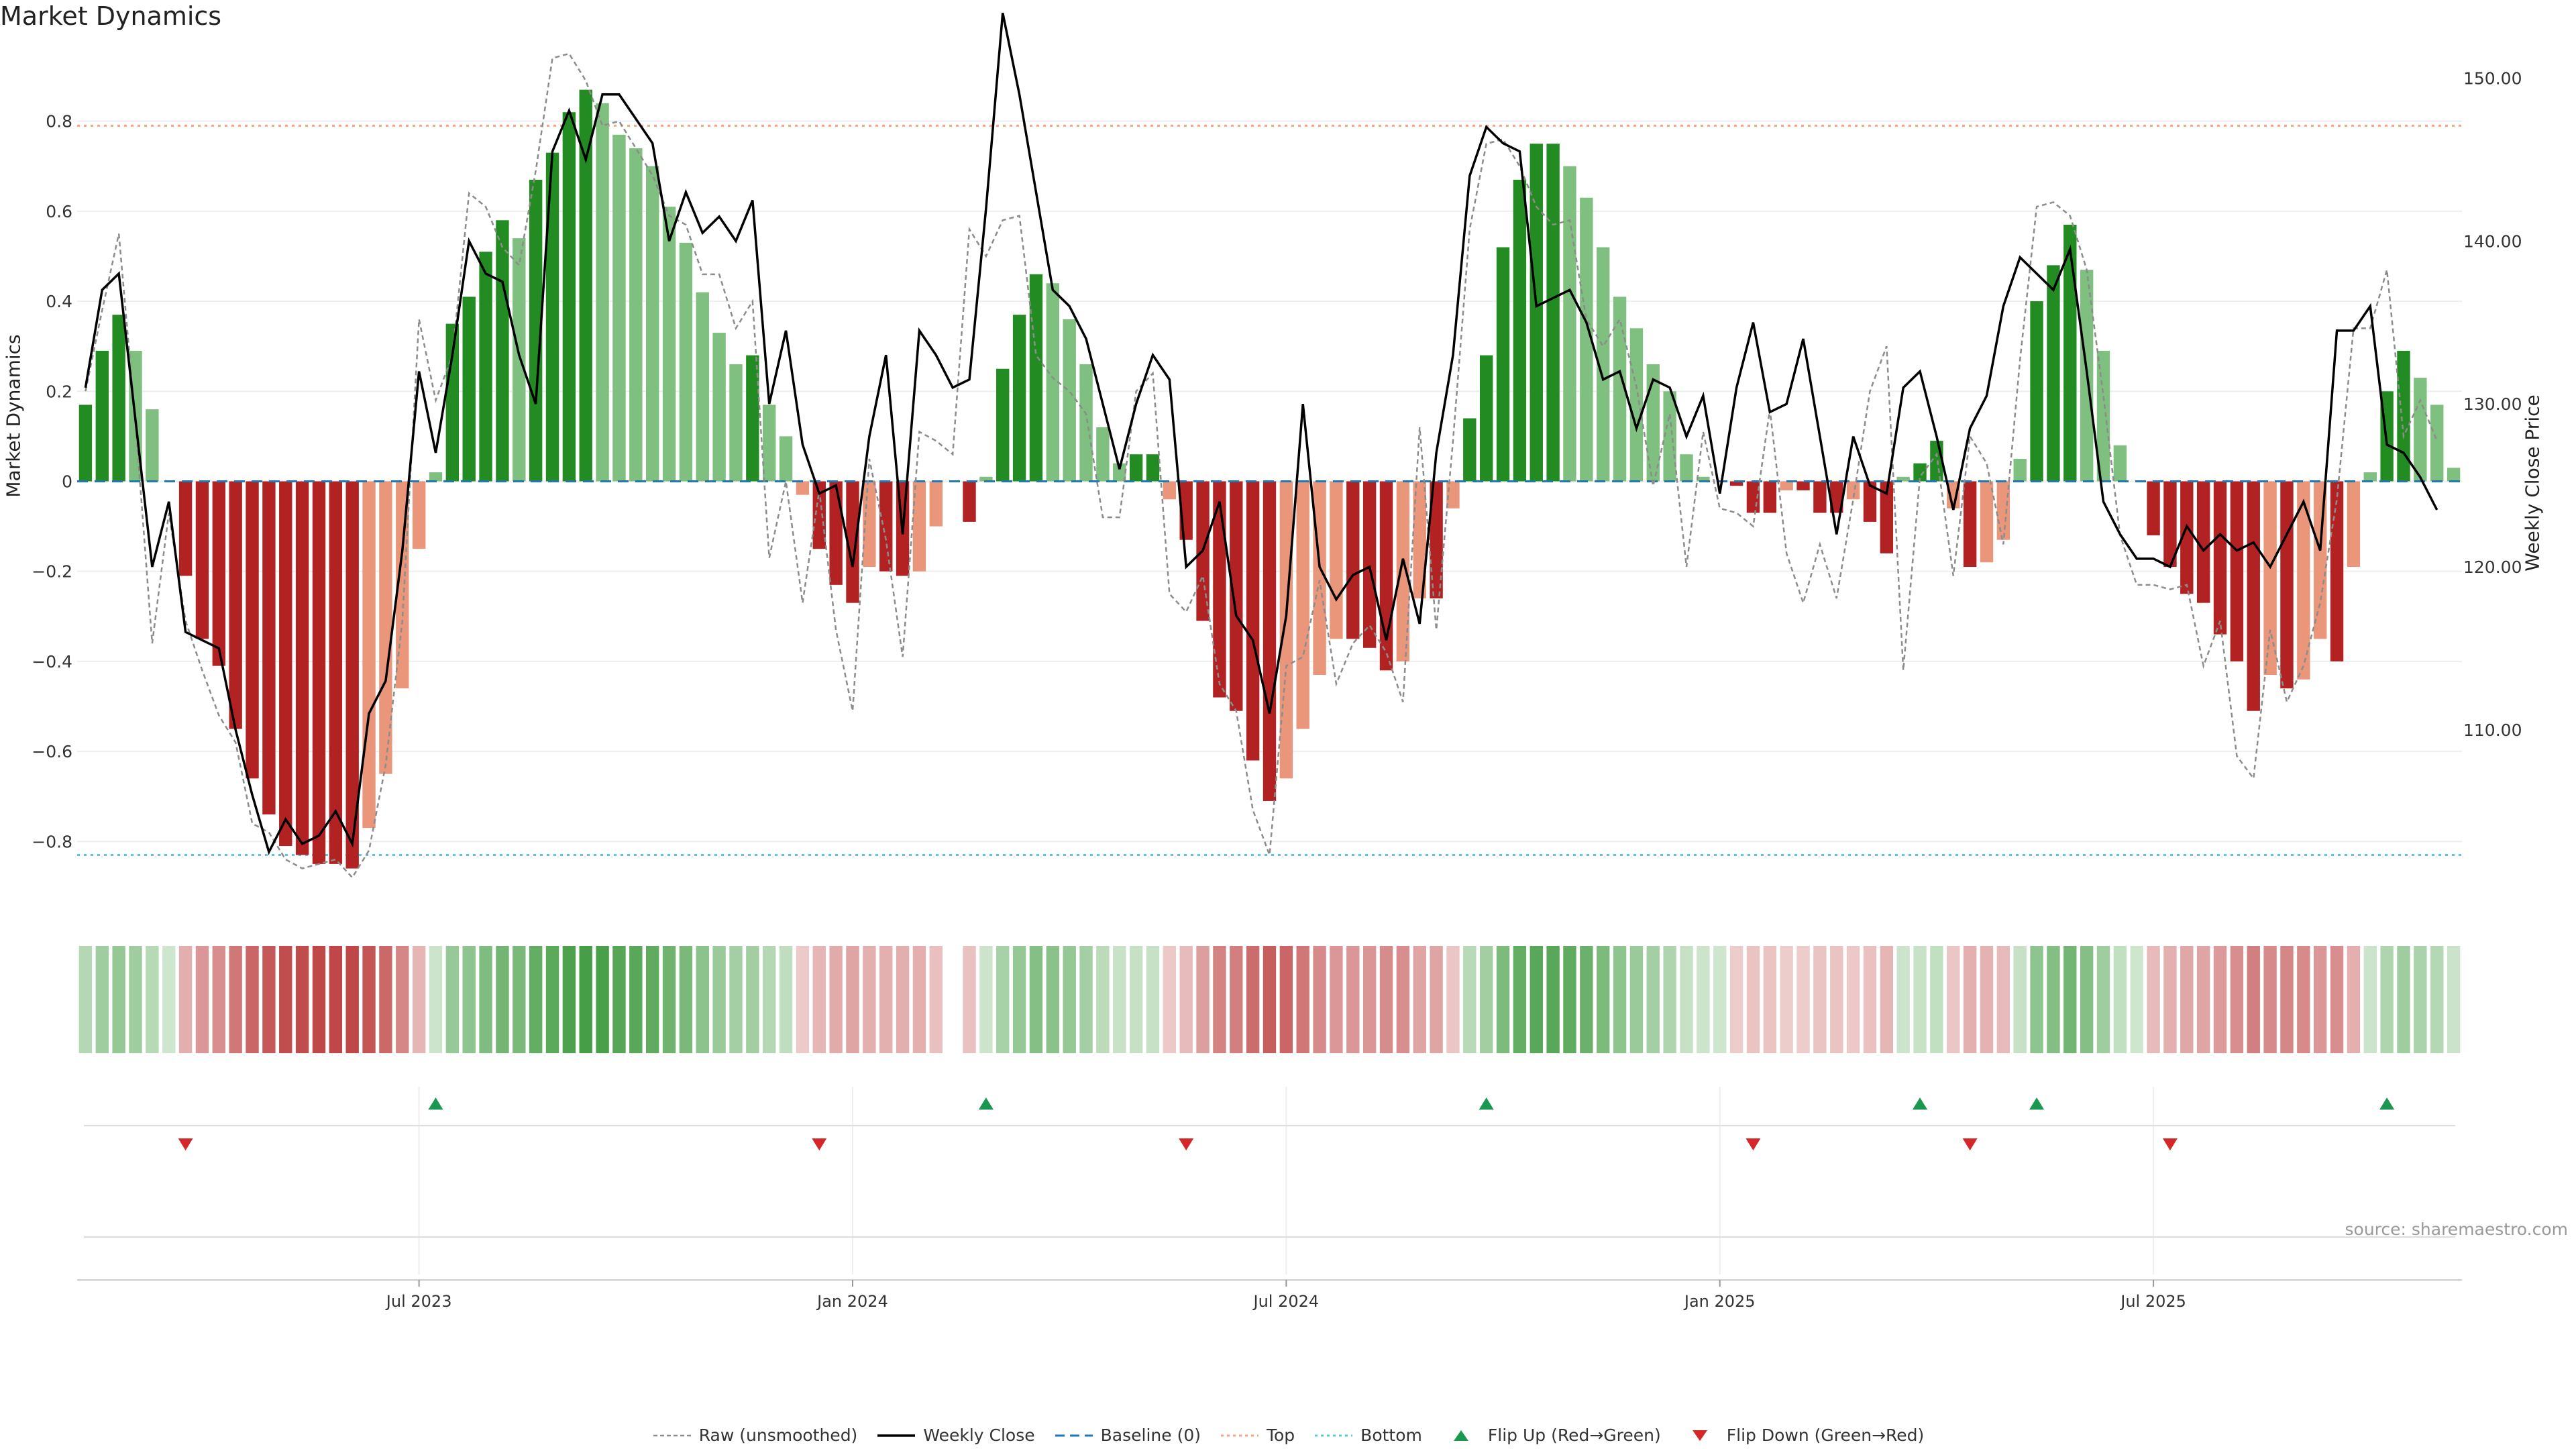 The width and height of the screenshot is (2576, 1449). What do you see at coordinates (1074, 1435) in the screenshot?
I see `legend-swatch-baseline` at bounding box center [1074, 1435].